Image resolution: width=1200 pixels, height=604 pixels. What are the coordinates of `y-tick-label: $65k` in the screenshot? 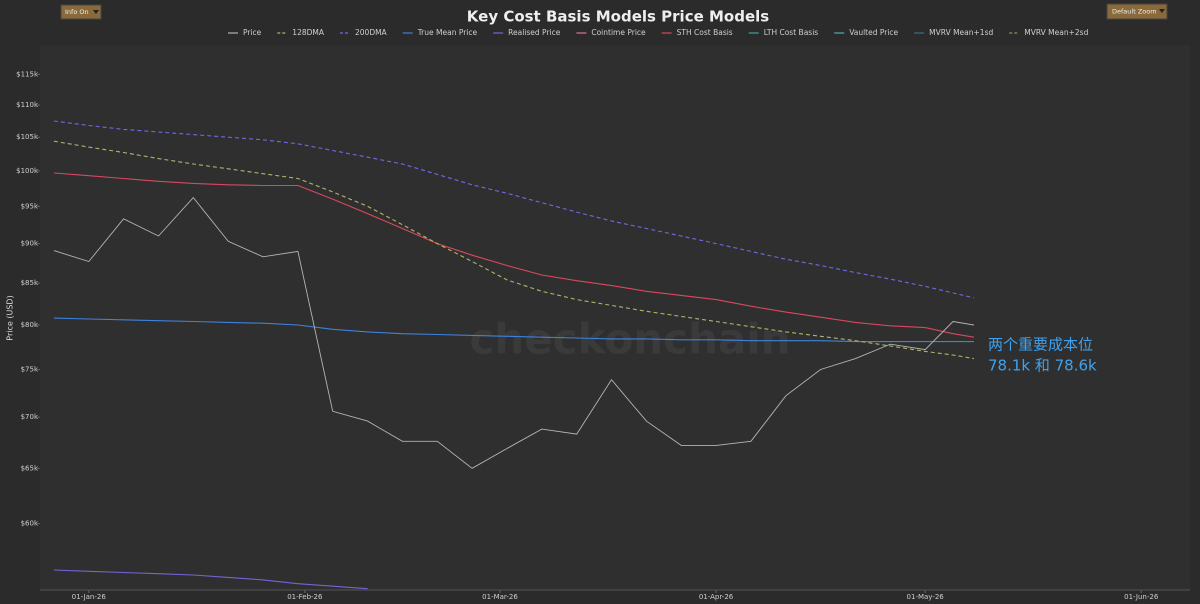 It's located at (30, 468).